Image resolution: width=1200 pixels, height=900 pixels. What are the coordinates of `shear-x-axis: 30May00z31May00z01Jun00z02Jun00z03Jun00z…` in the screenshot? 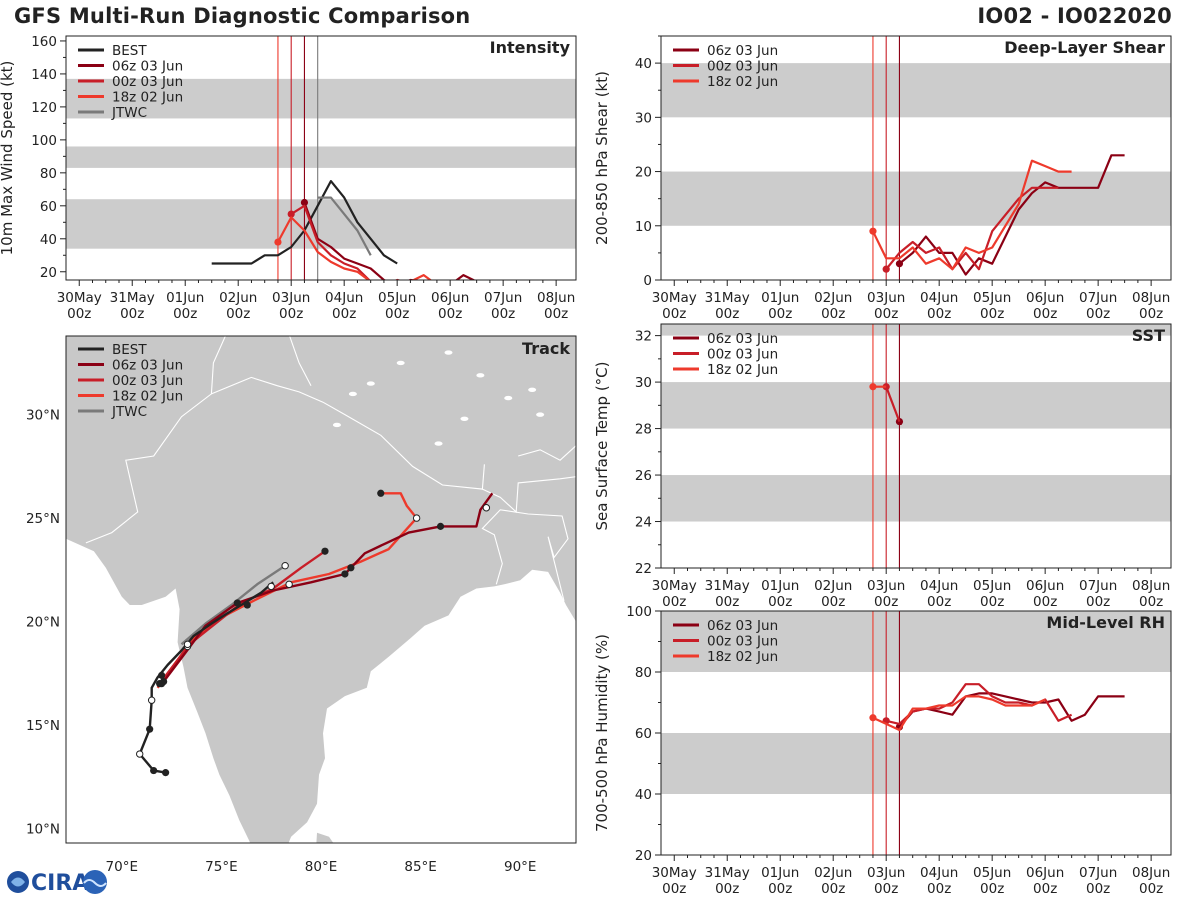 It's located at (911, 301).